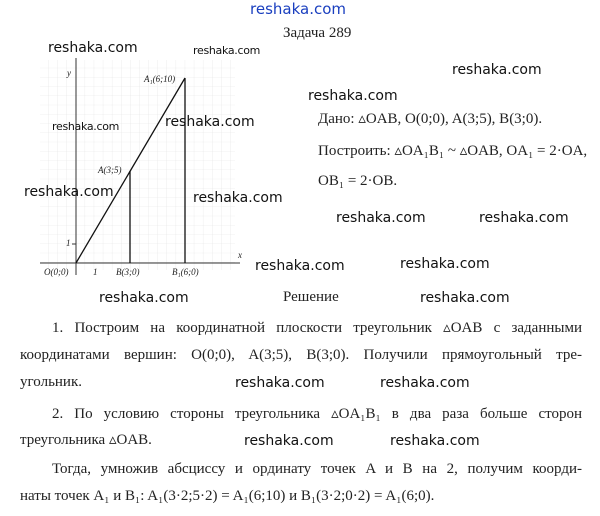  I want to click on site-watermark-top: reshaka.com, so click(298, 9).